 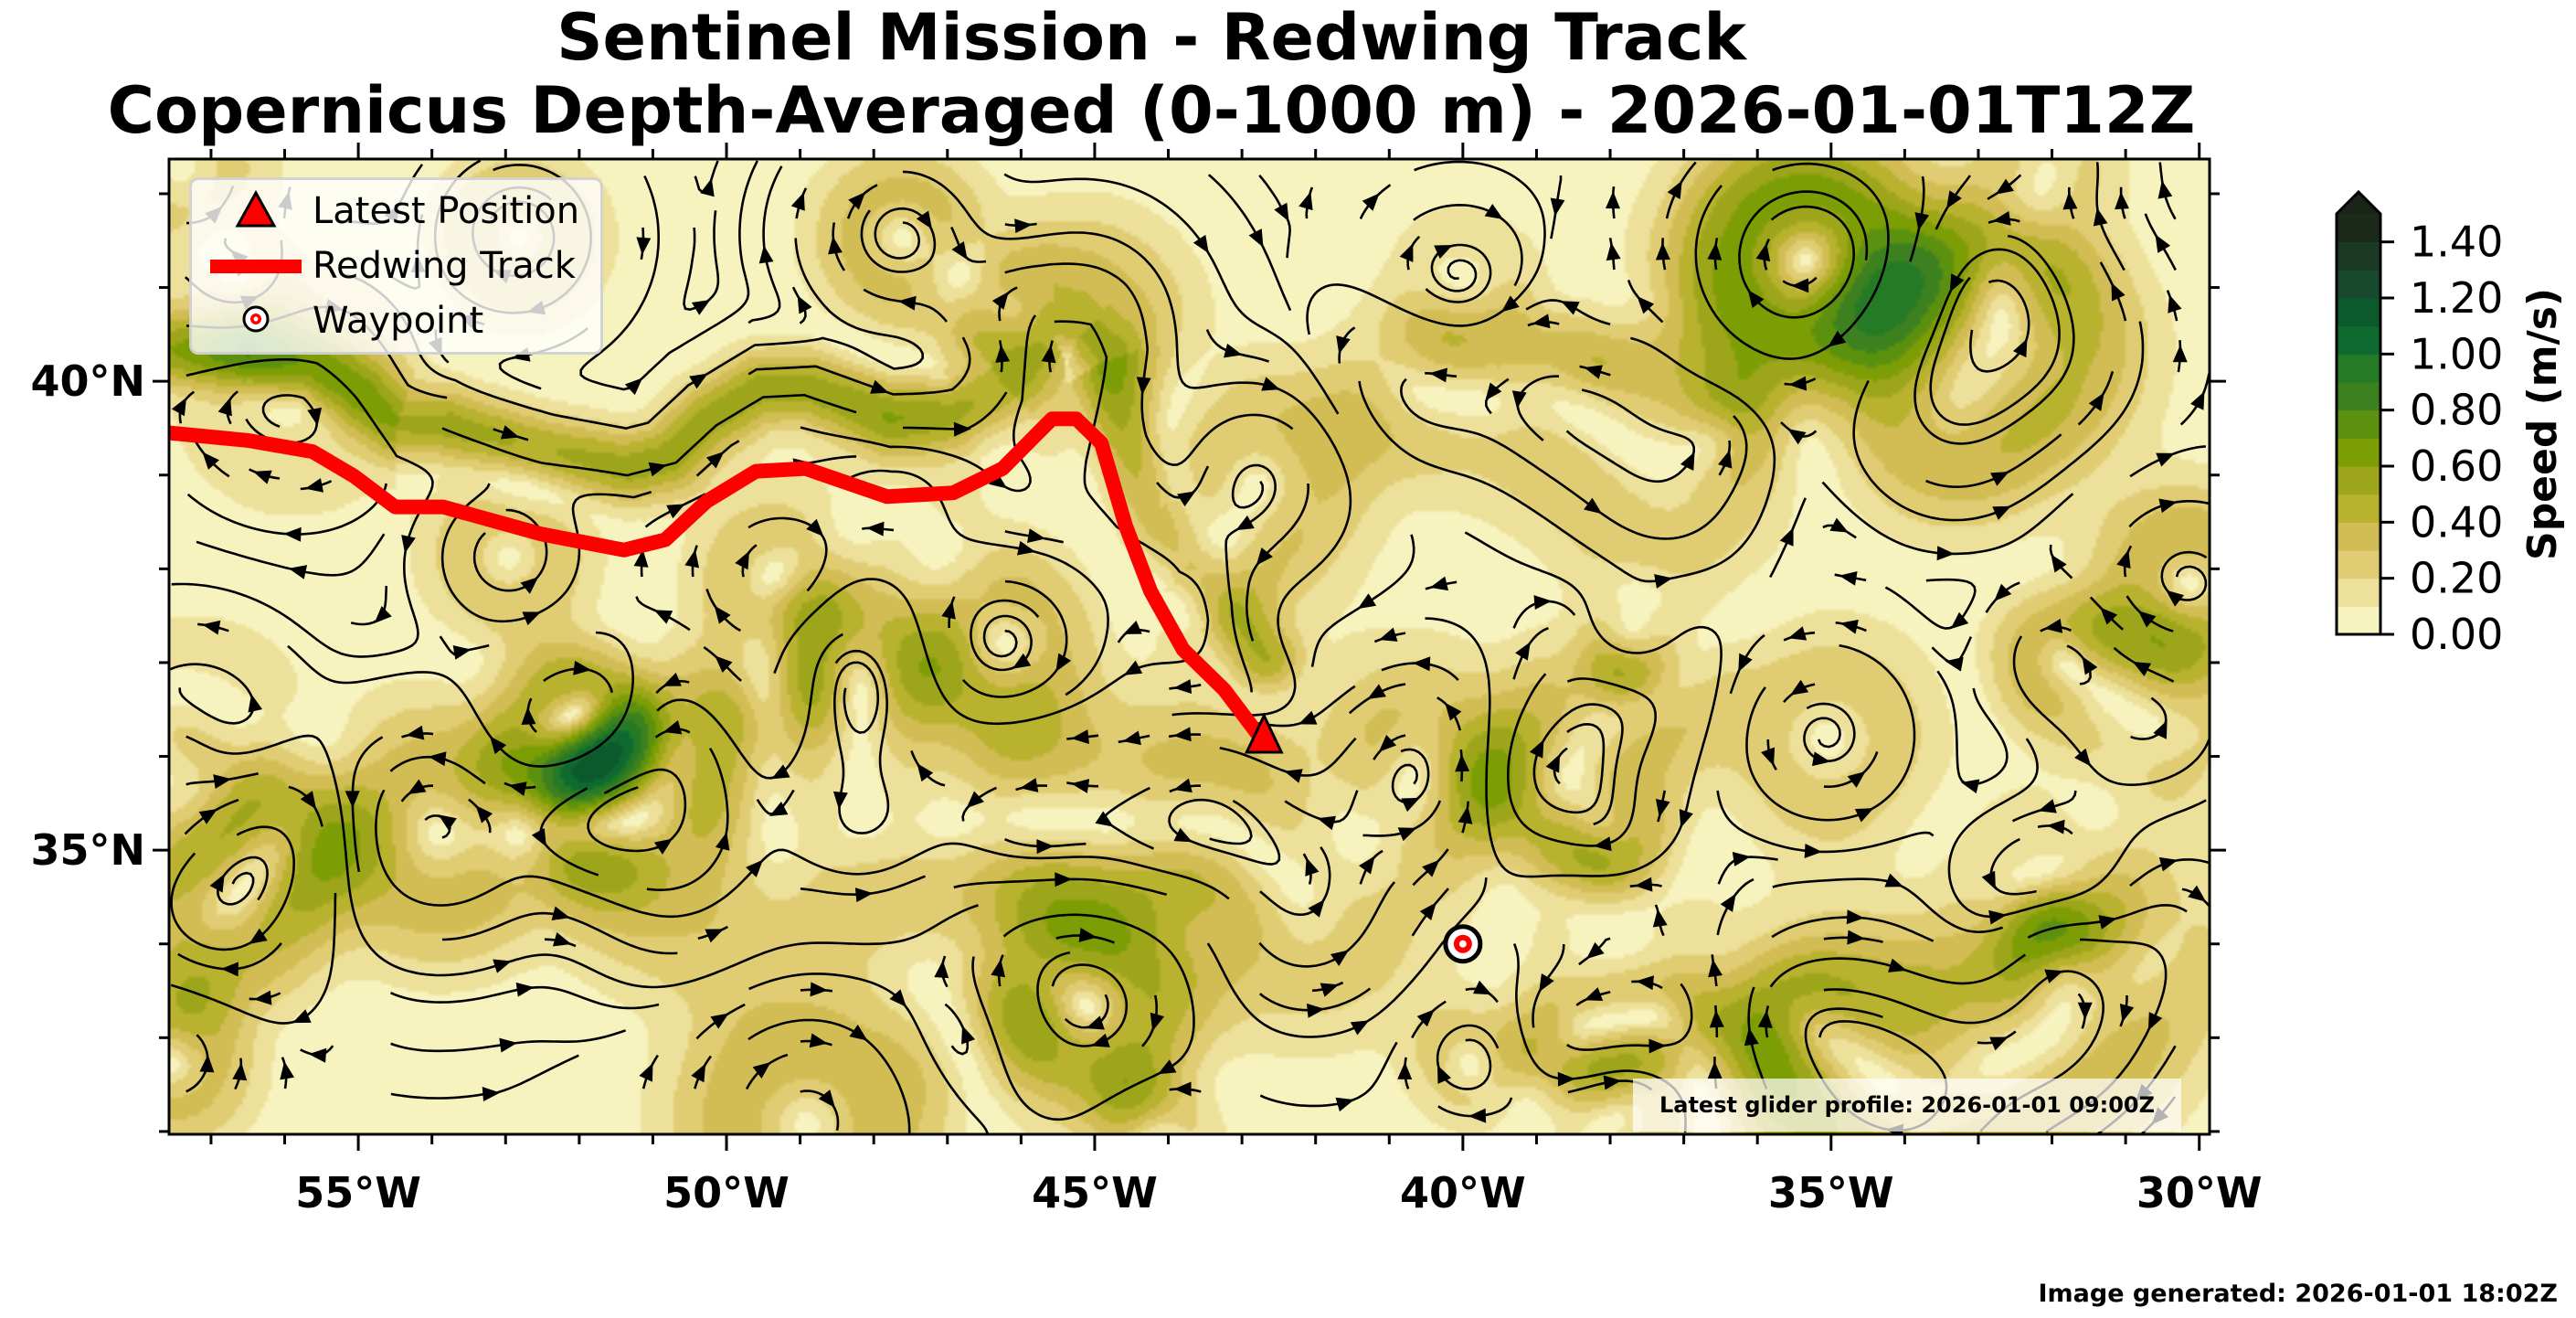 What do you see at coordinates (444, 266) in the screenshot?
I see `legend-label: Redwing Track` at bounding box center [444, 266].